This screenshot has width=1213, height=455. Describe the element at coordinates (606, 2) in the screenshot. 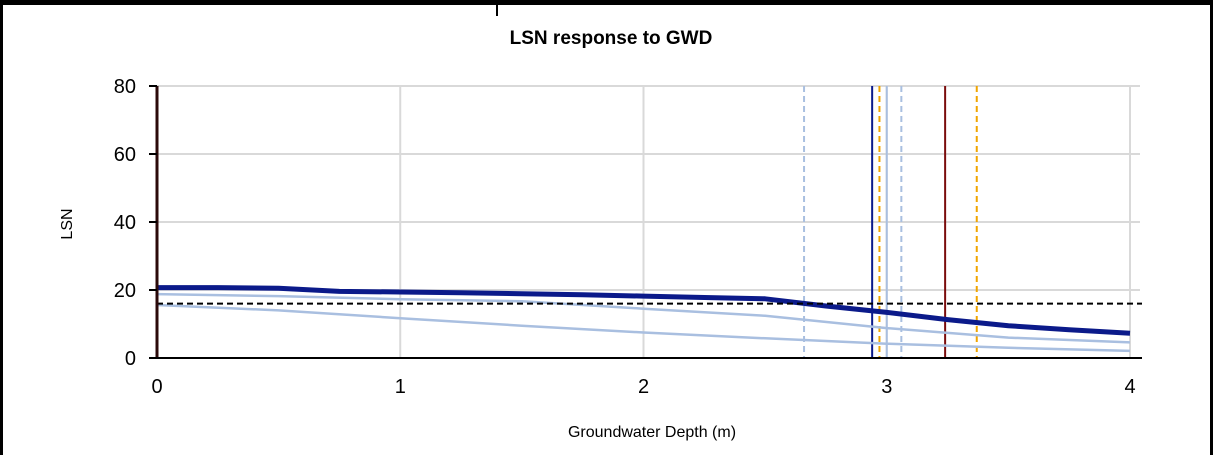

I see `top-border` at that location.